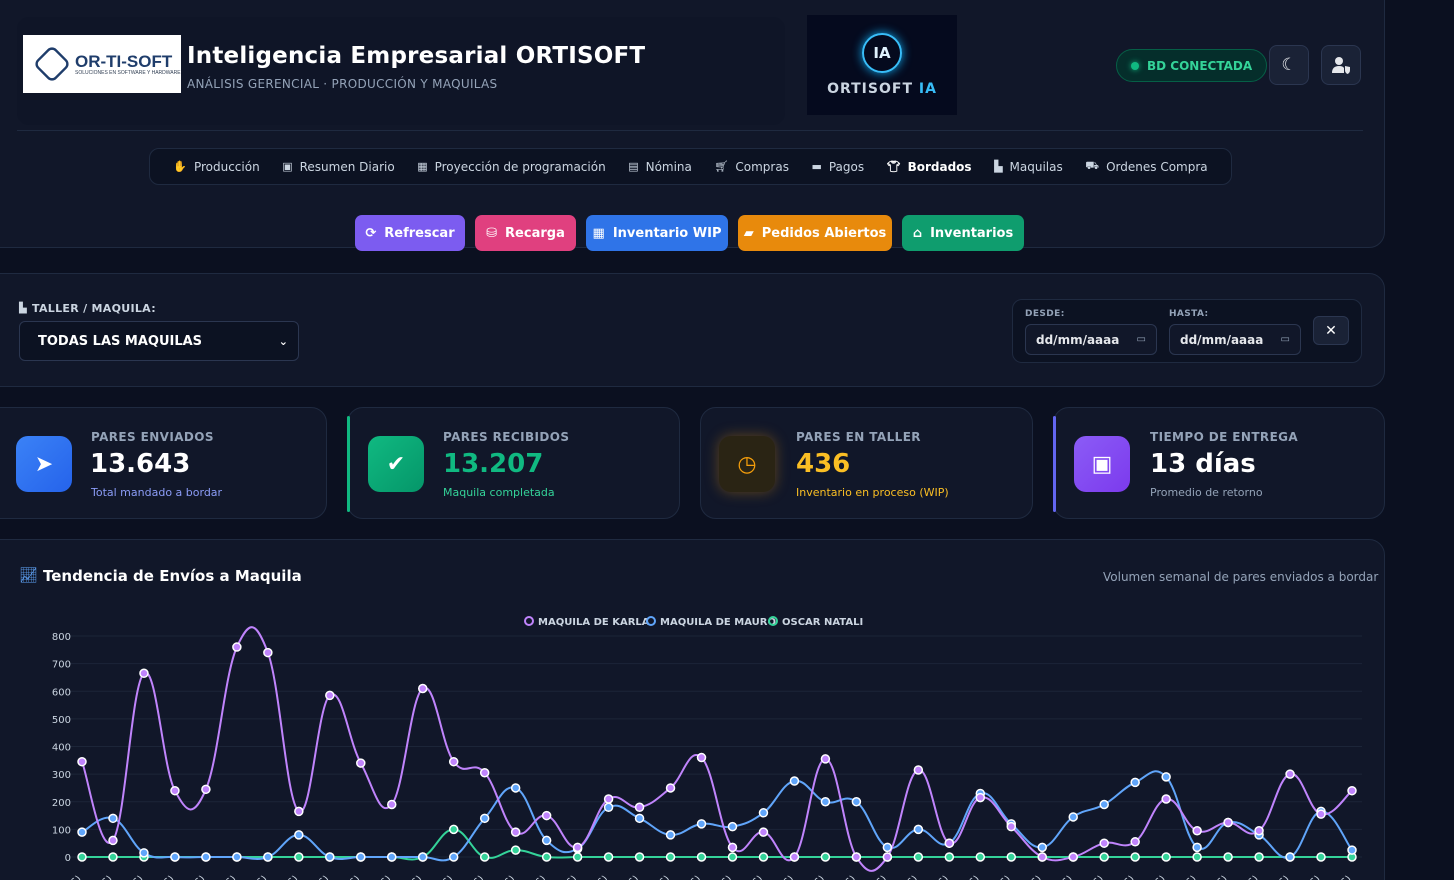 Image resolution: width=1454 pixels, height=880 pixels. Describe the element at coordinates (338, 167) in the screenshot. I see `nav-item-resumen-diario: ▣ Resumen Diario` at that location.